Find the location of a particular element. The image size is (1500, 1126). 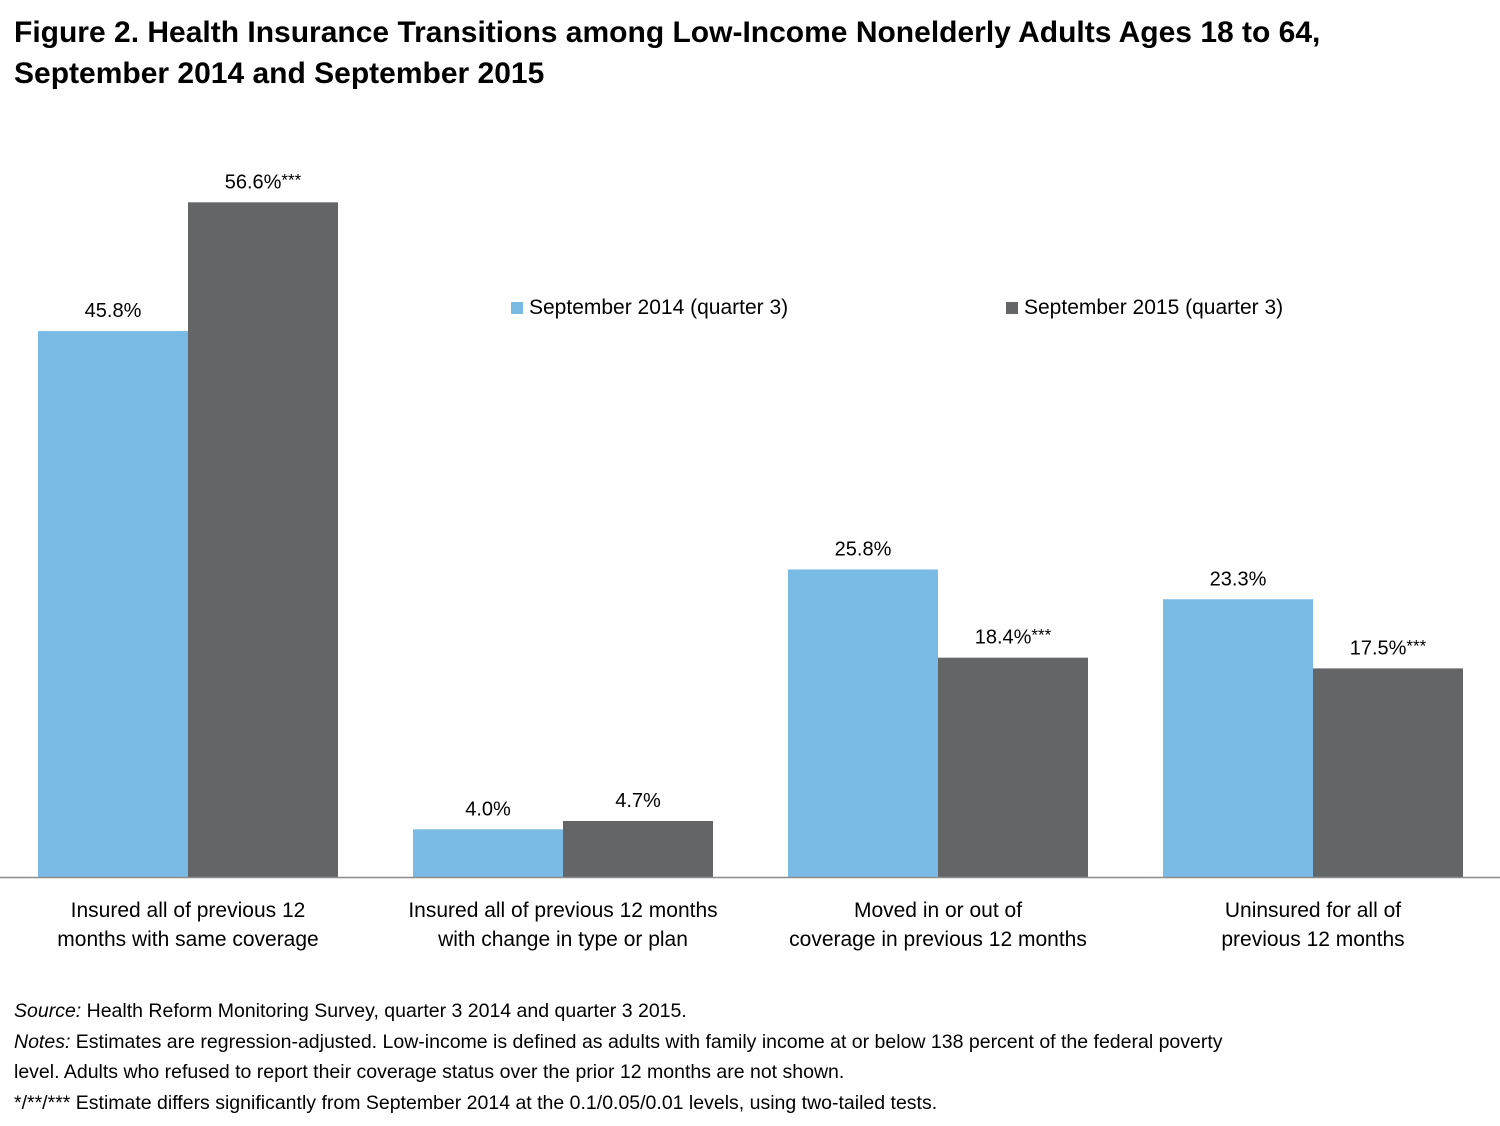

legend-label-2014: September 2014 (quarter 3) is located at coordinates (659, 307).